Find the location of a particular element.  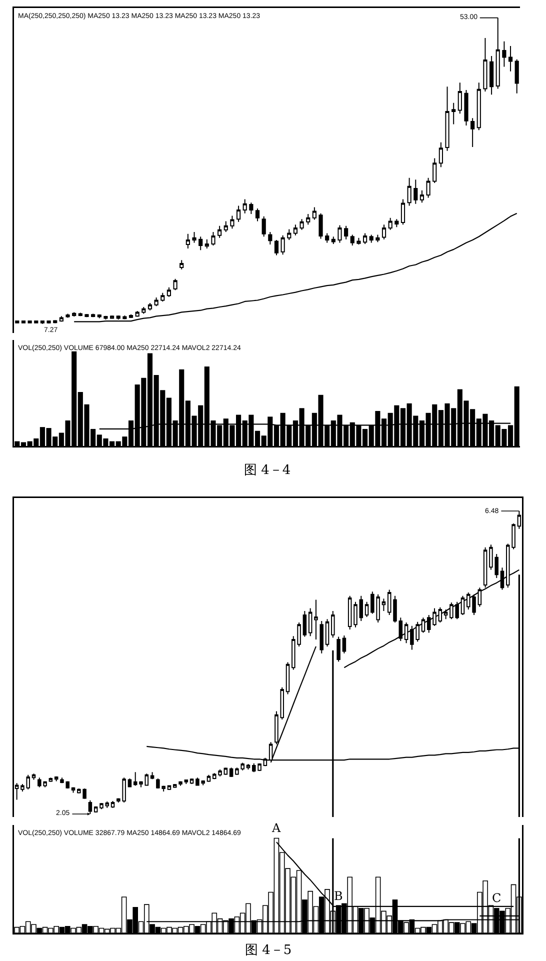

caption: 图 4－4 is located at coordinates (267, 470).